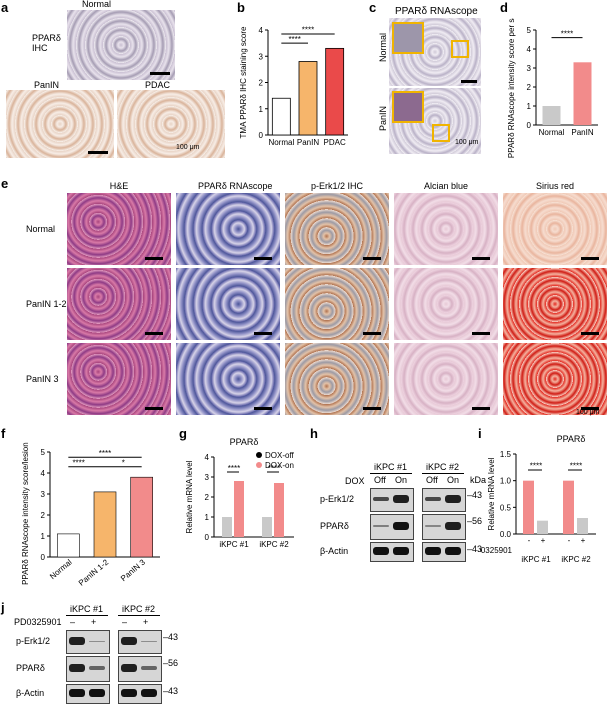 The height and width of the screenshot is (704, 609). Describe the element at coordinates (119, 186) in the screenshot. I see `column-header: H&E` at that location.